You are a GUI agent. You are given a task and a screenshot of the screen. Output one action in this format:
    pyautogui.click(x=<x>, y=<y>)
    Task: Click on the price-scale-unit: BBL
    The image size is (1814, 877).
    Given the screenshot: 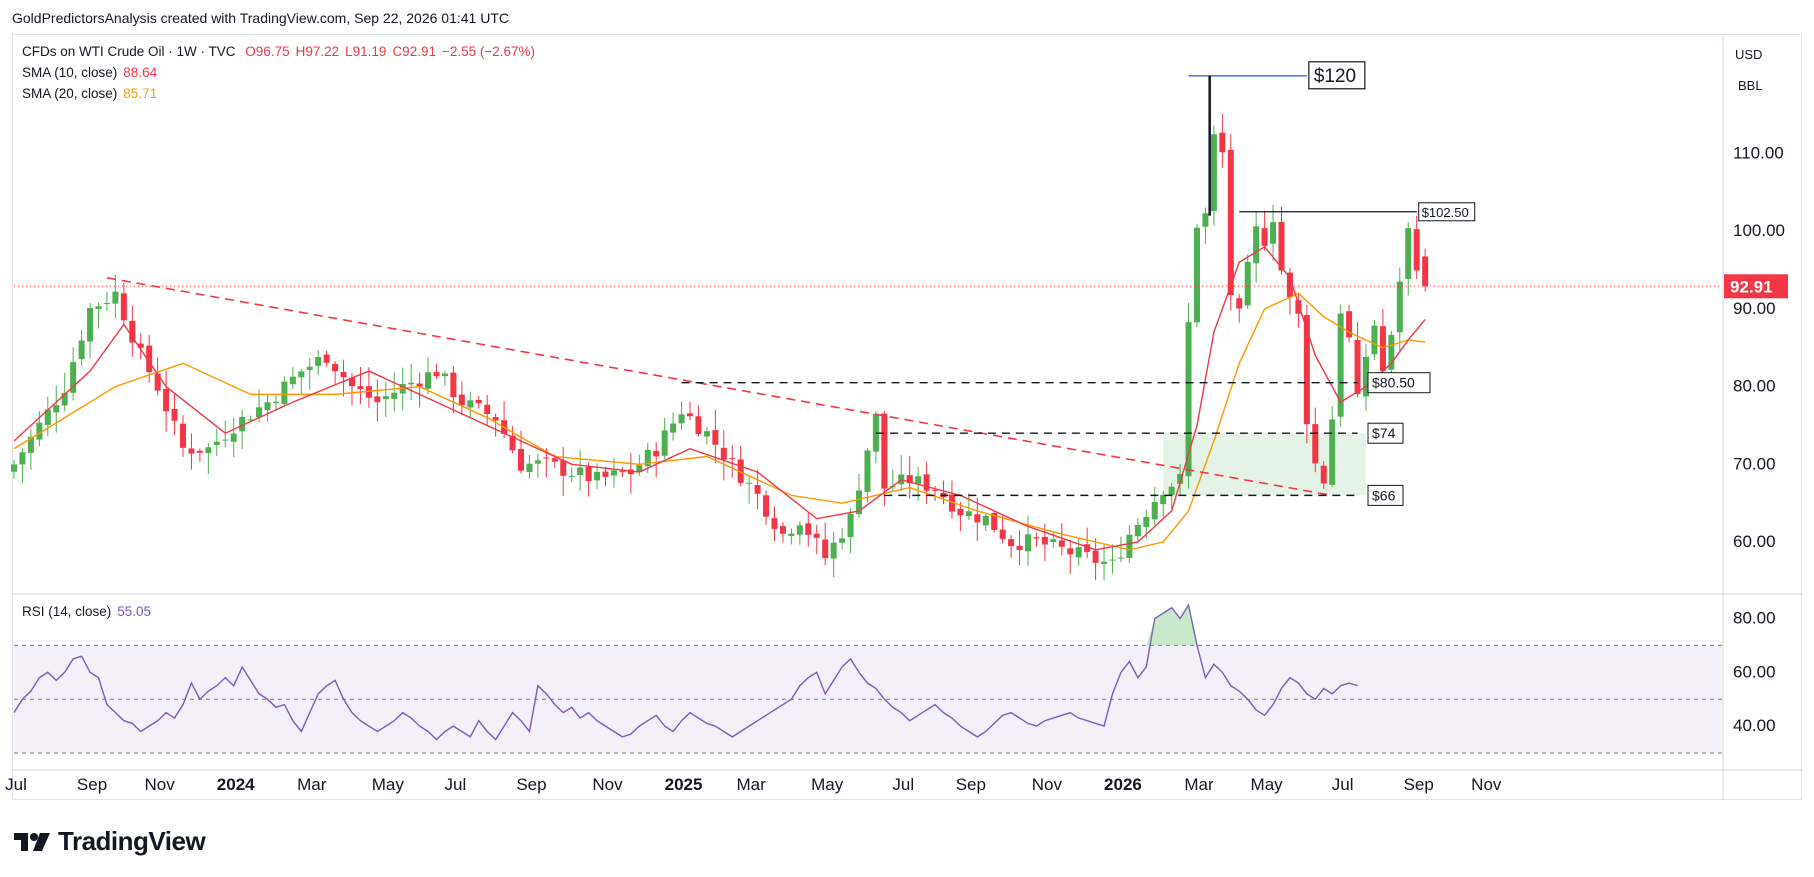 What is the action you would take?
    pyautogui.click(x=1750, y=85)
    